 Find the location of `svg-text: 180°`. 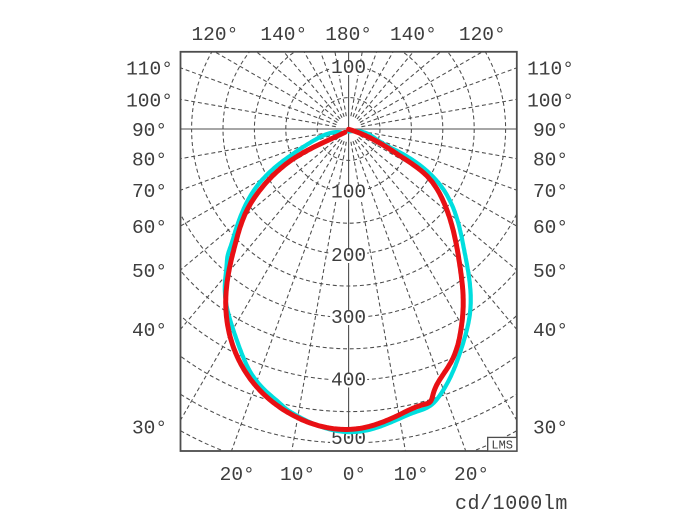

svg-text: 180° is located at coordinates (348, 35).